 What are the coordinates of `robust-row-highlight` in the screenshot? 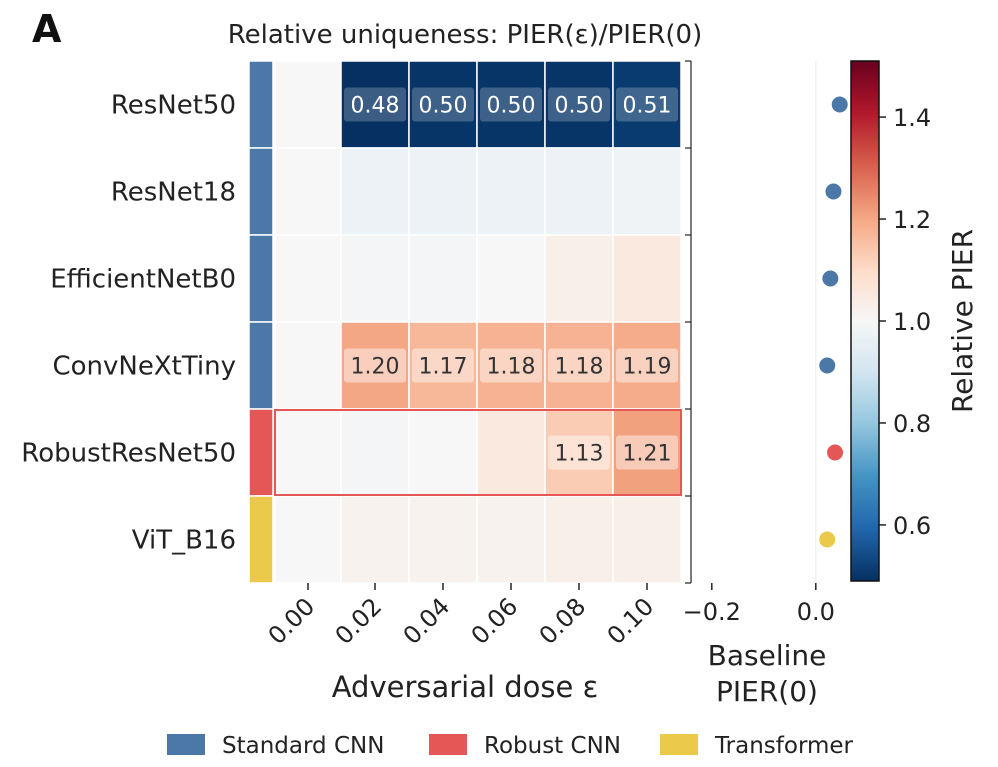 It's located at (478, 452).